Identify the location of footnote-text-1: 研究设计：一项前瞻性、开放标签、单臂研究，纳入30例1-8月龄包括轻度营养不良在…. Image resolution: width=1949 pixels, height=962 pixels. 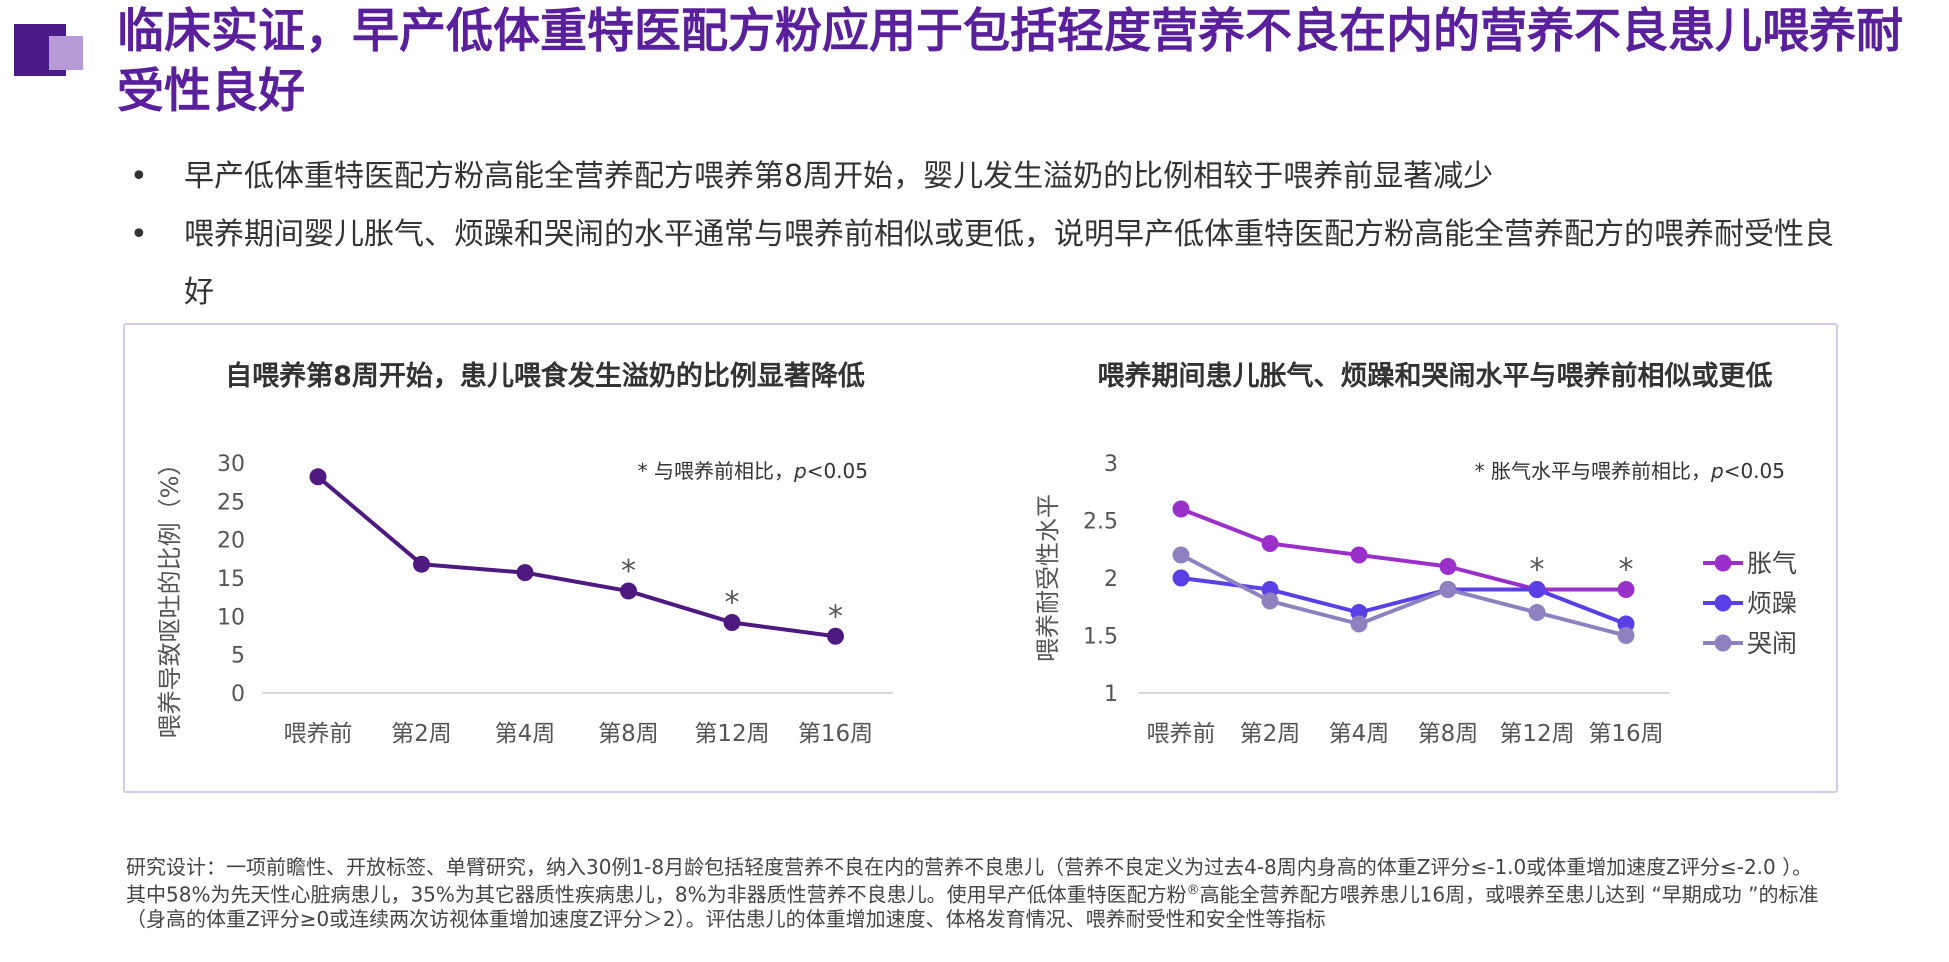
(969, 881).